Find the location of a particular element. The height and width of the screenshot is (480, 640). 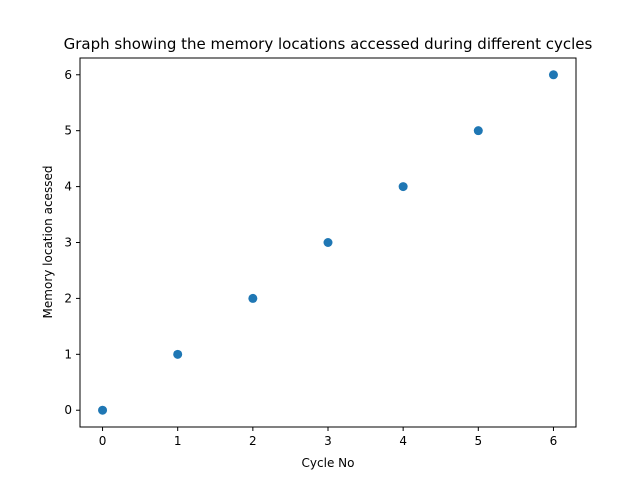

x-axis-label: Cycle No is located at coordinates (328, 463).